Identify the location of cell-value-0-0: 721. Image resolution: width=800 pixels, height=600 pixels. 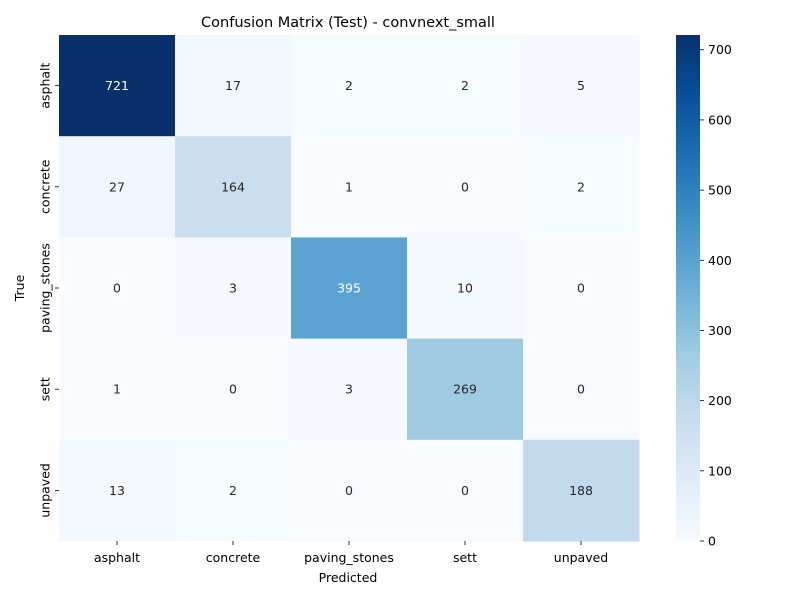
(117, 85).